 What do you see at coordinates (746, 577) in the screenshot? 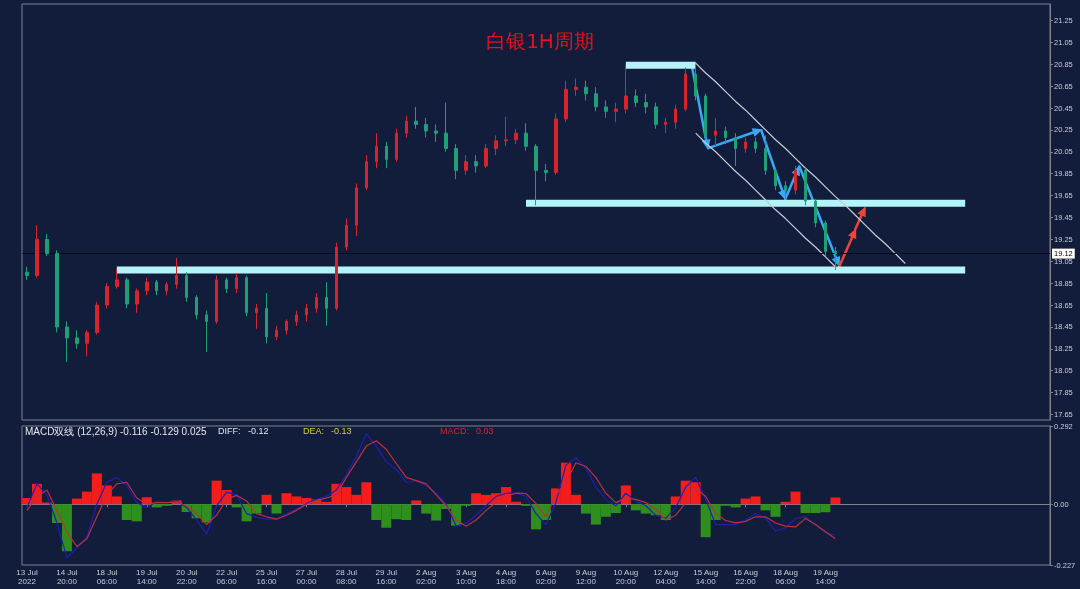
I see `x-tick-label: 16 Aug 22:00` at bounding box center [746, 577].